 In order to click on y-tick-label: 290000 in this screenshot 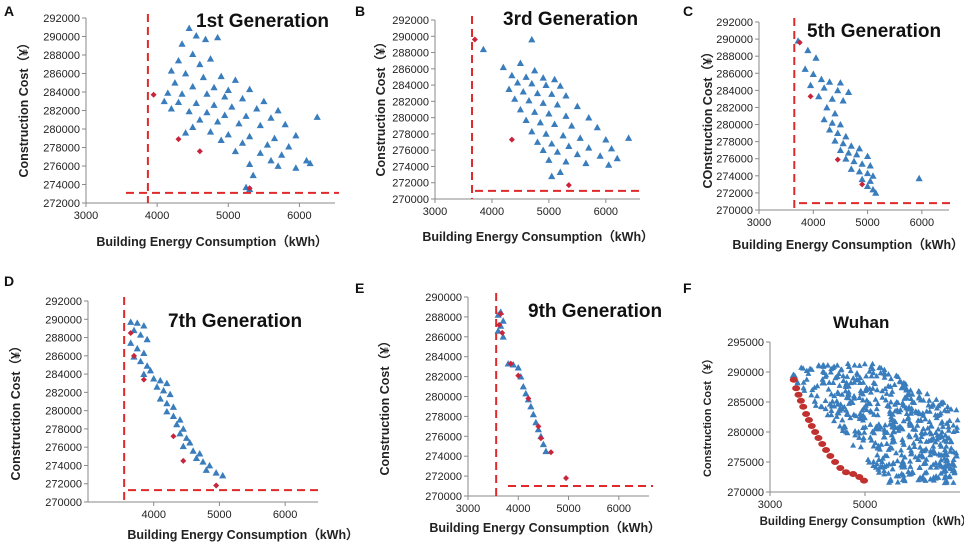, I will do `click(745, 373)`.